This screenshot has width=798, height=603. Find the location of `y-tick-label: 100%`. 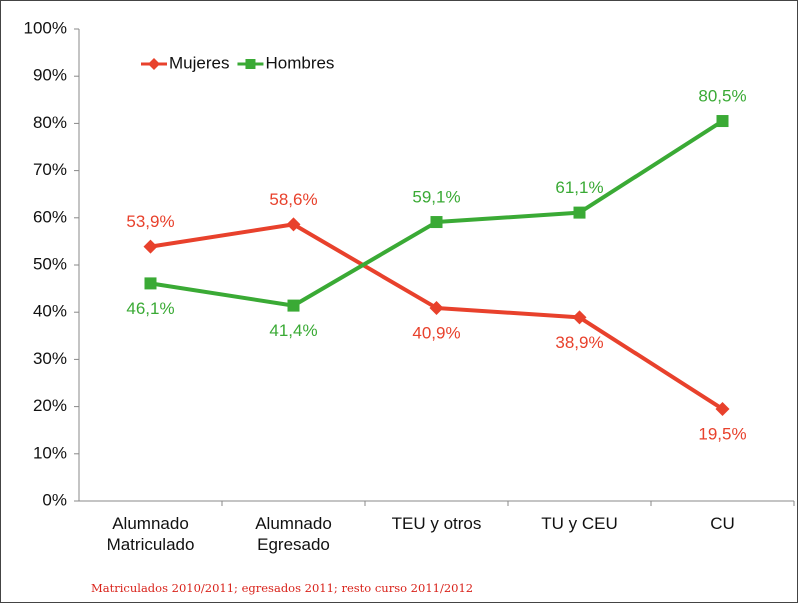

y-tick-label: 100% is located at coordinates (45, 27).